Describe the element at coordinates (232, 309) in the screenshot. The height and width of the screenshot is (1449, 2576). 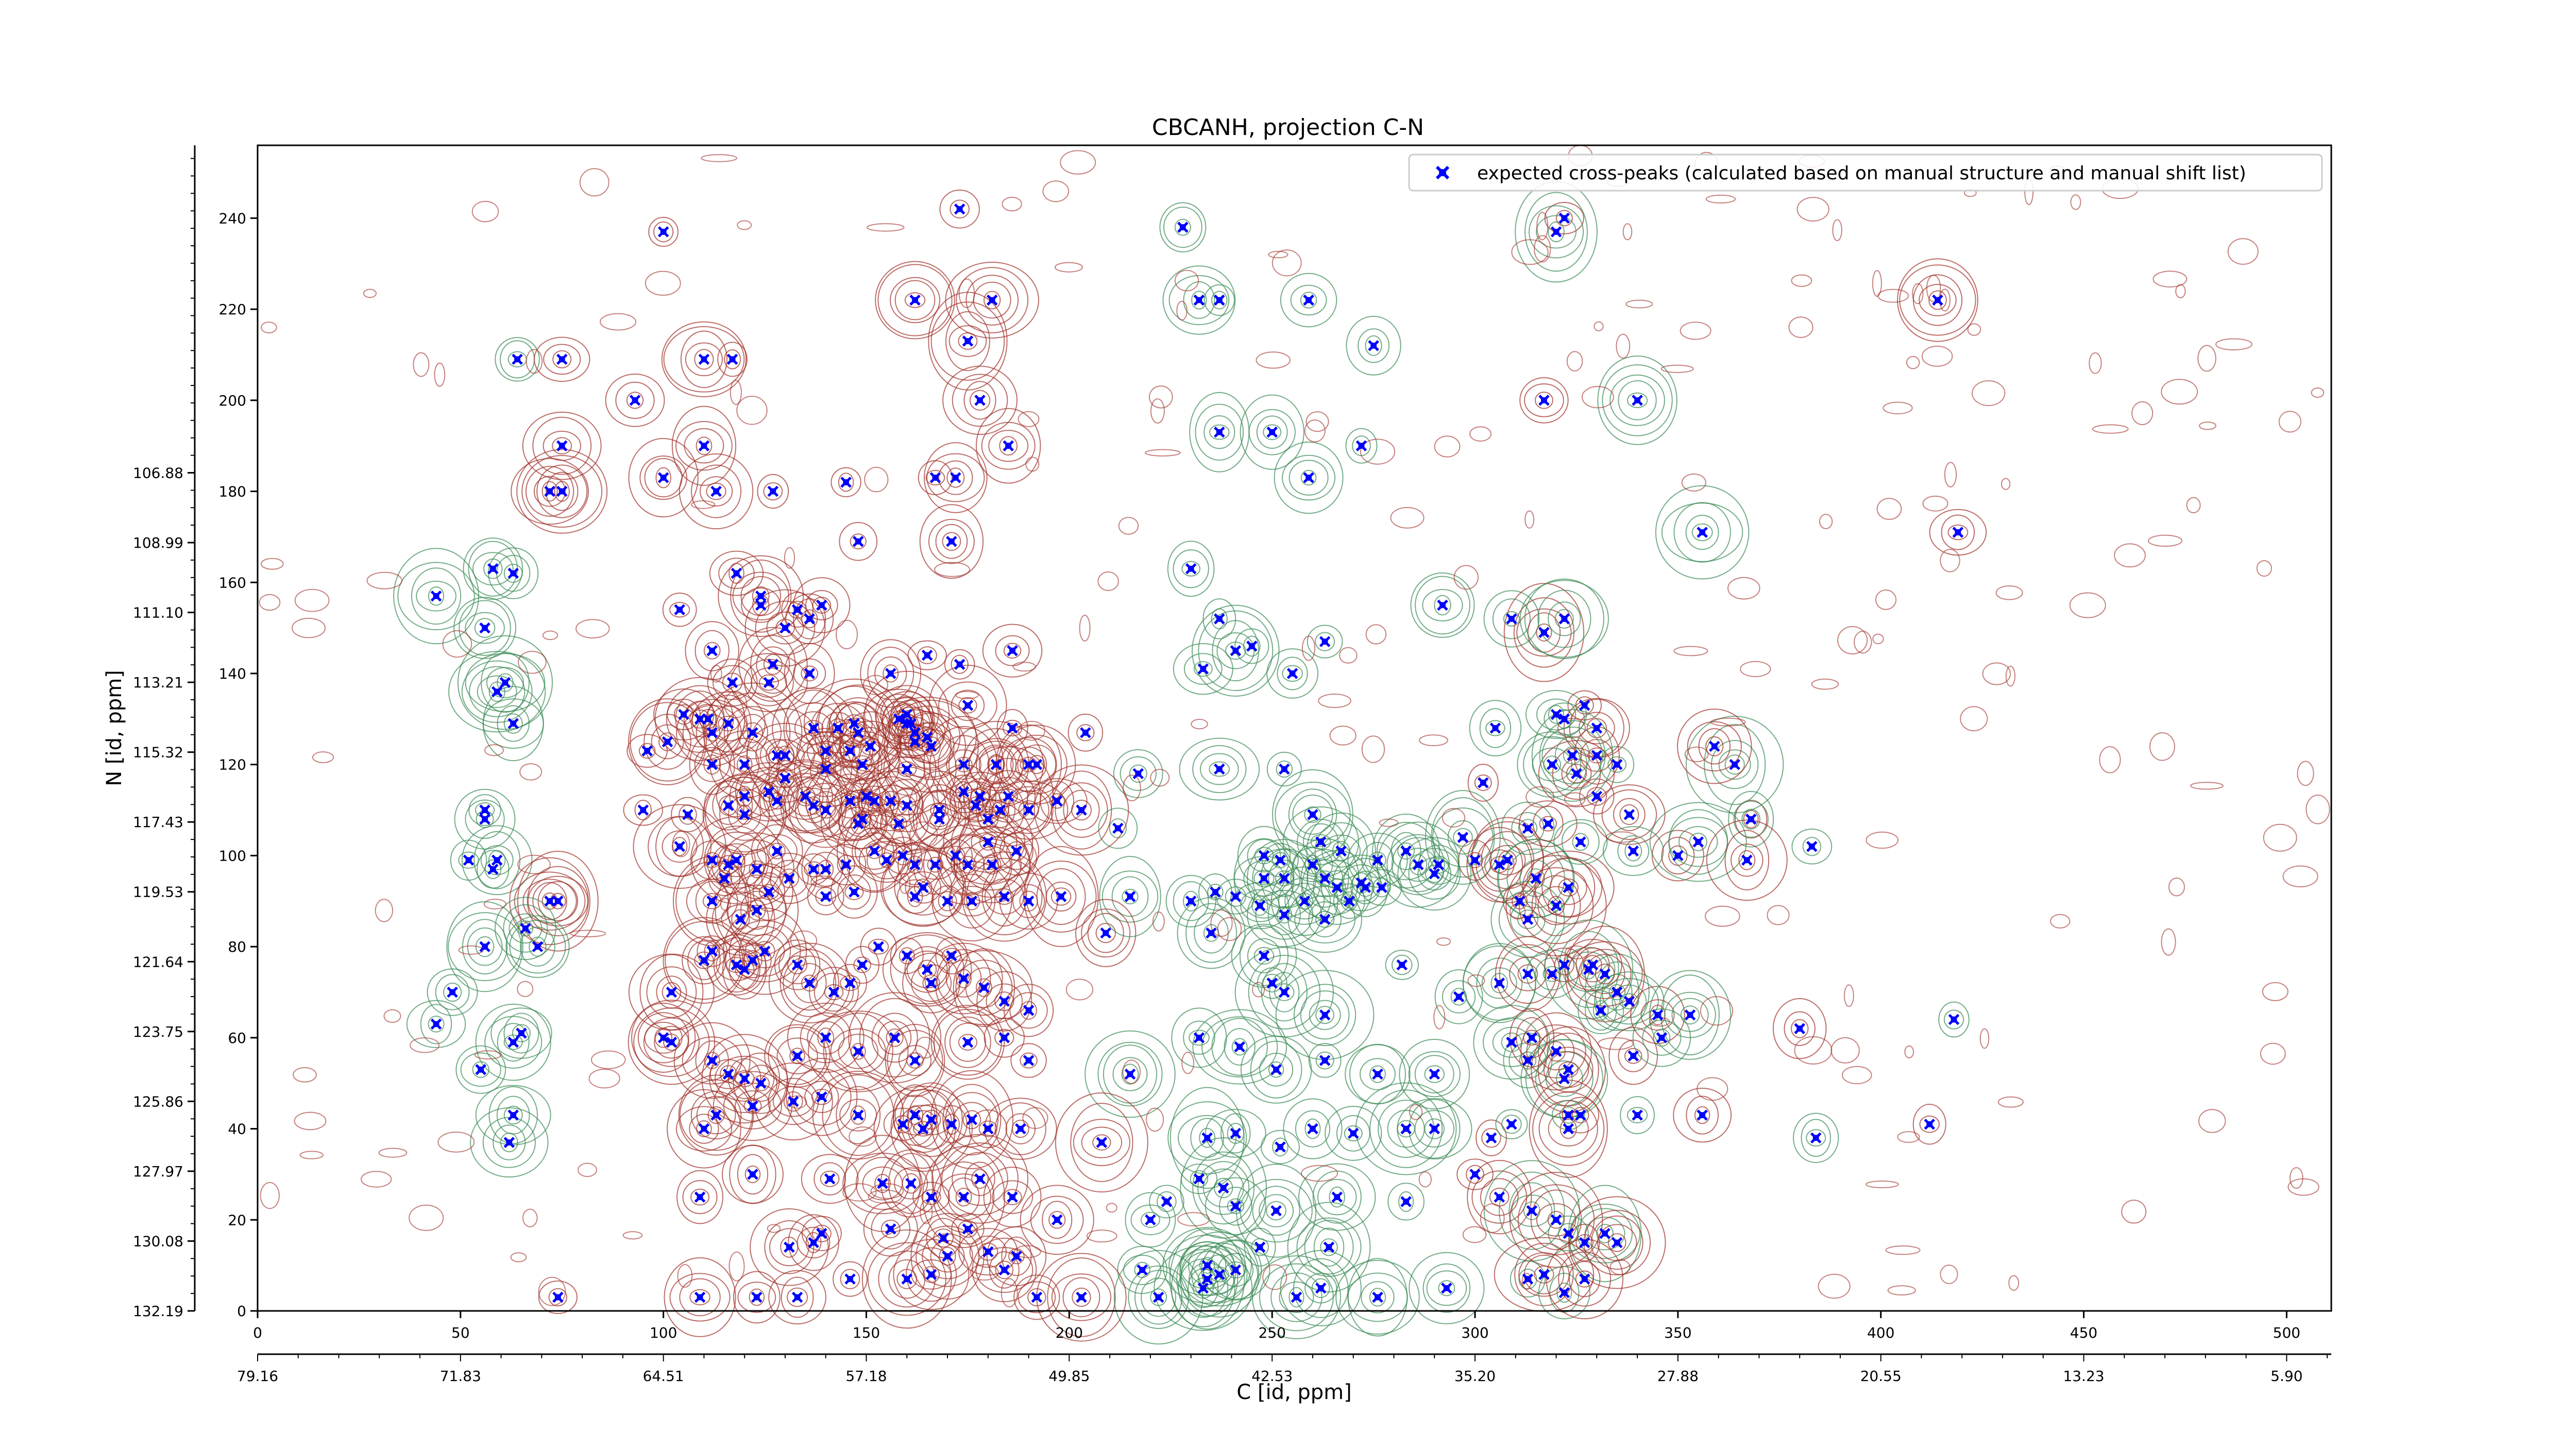
I see `y-tick-label: 220` at that location.